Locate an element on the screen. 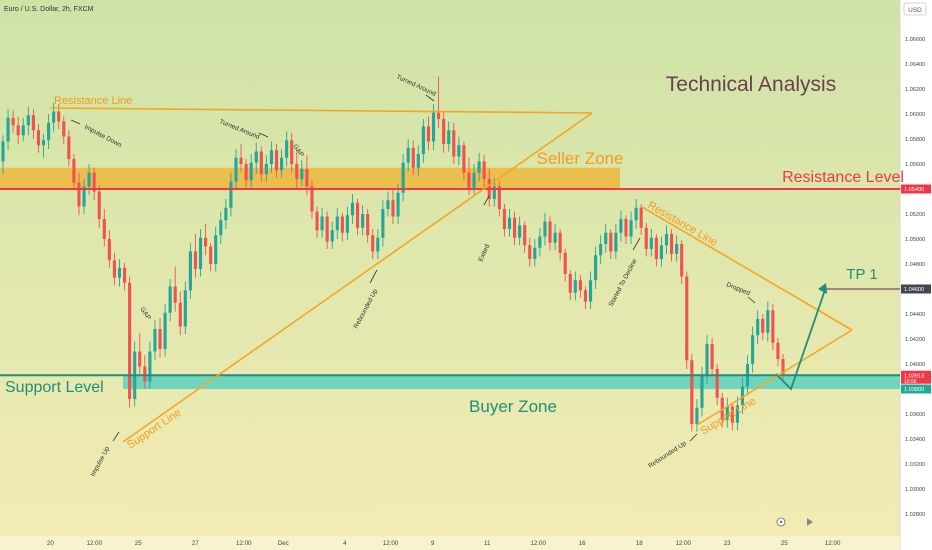  arrow-exited-icon is located at coordinates (486, 200).